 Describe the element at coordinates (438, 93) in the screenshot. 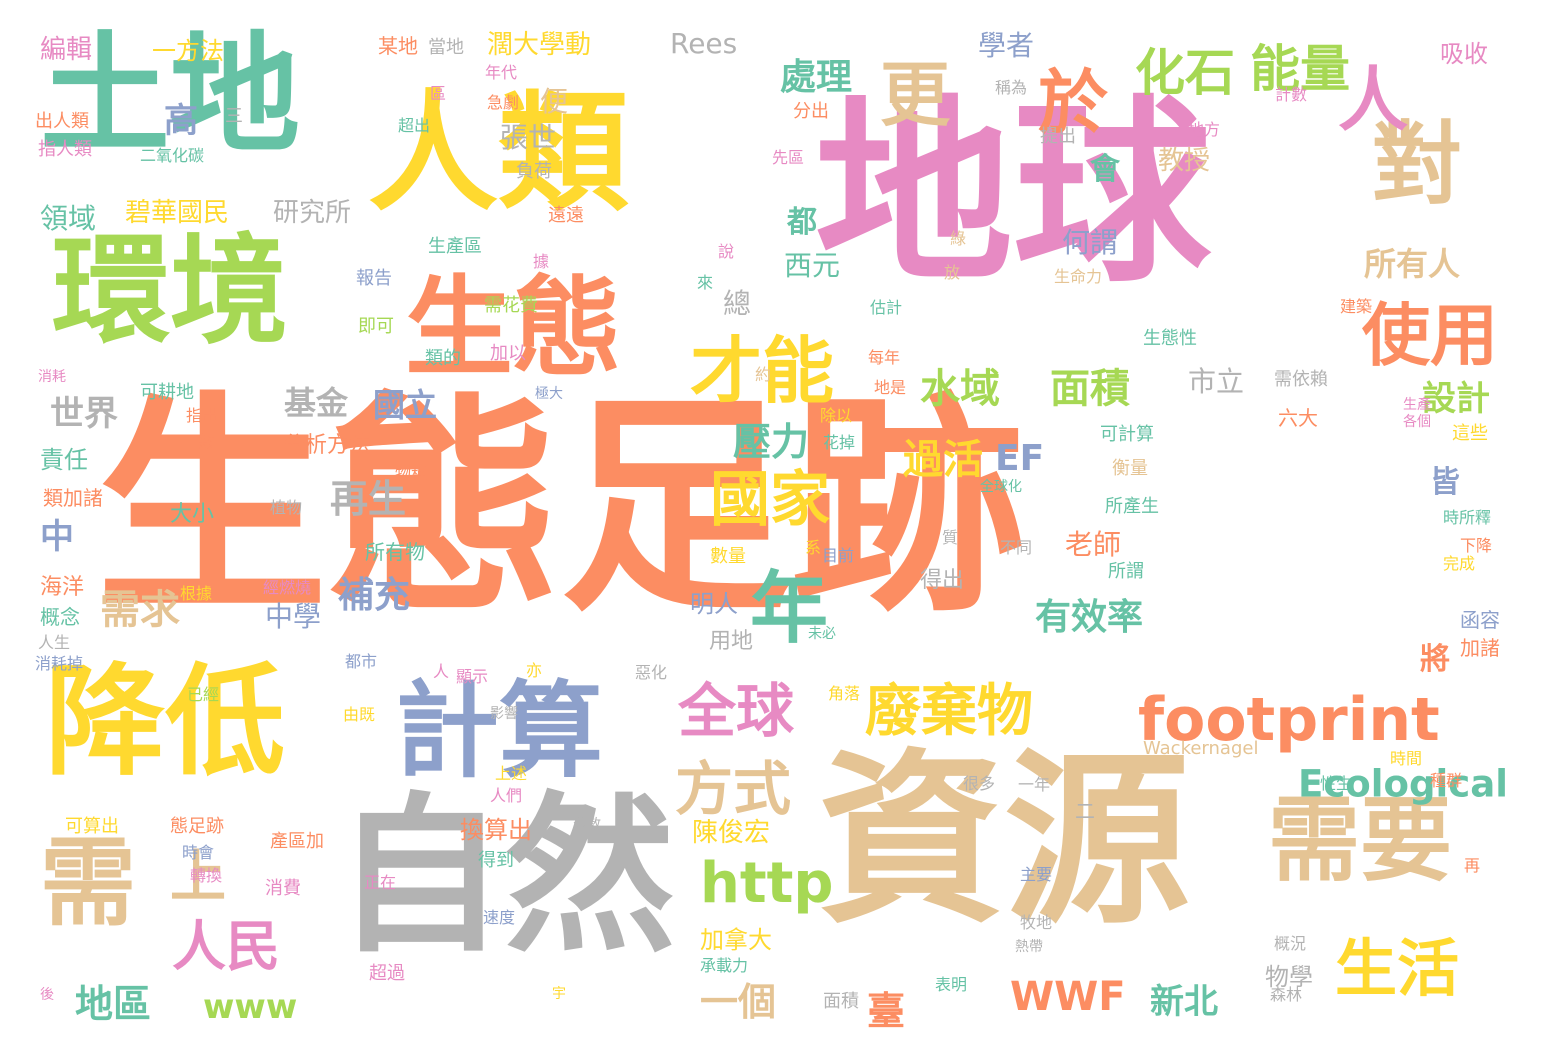

I see `word-106: 區` at that location.